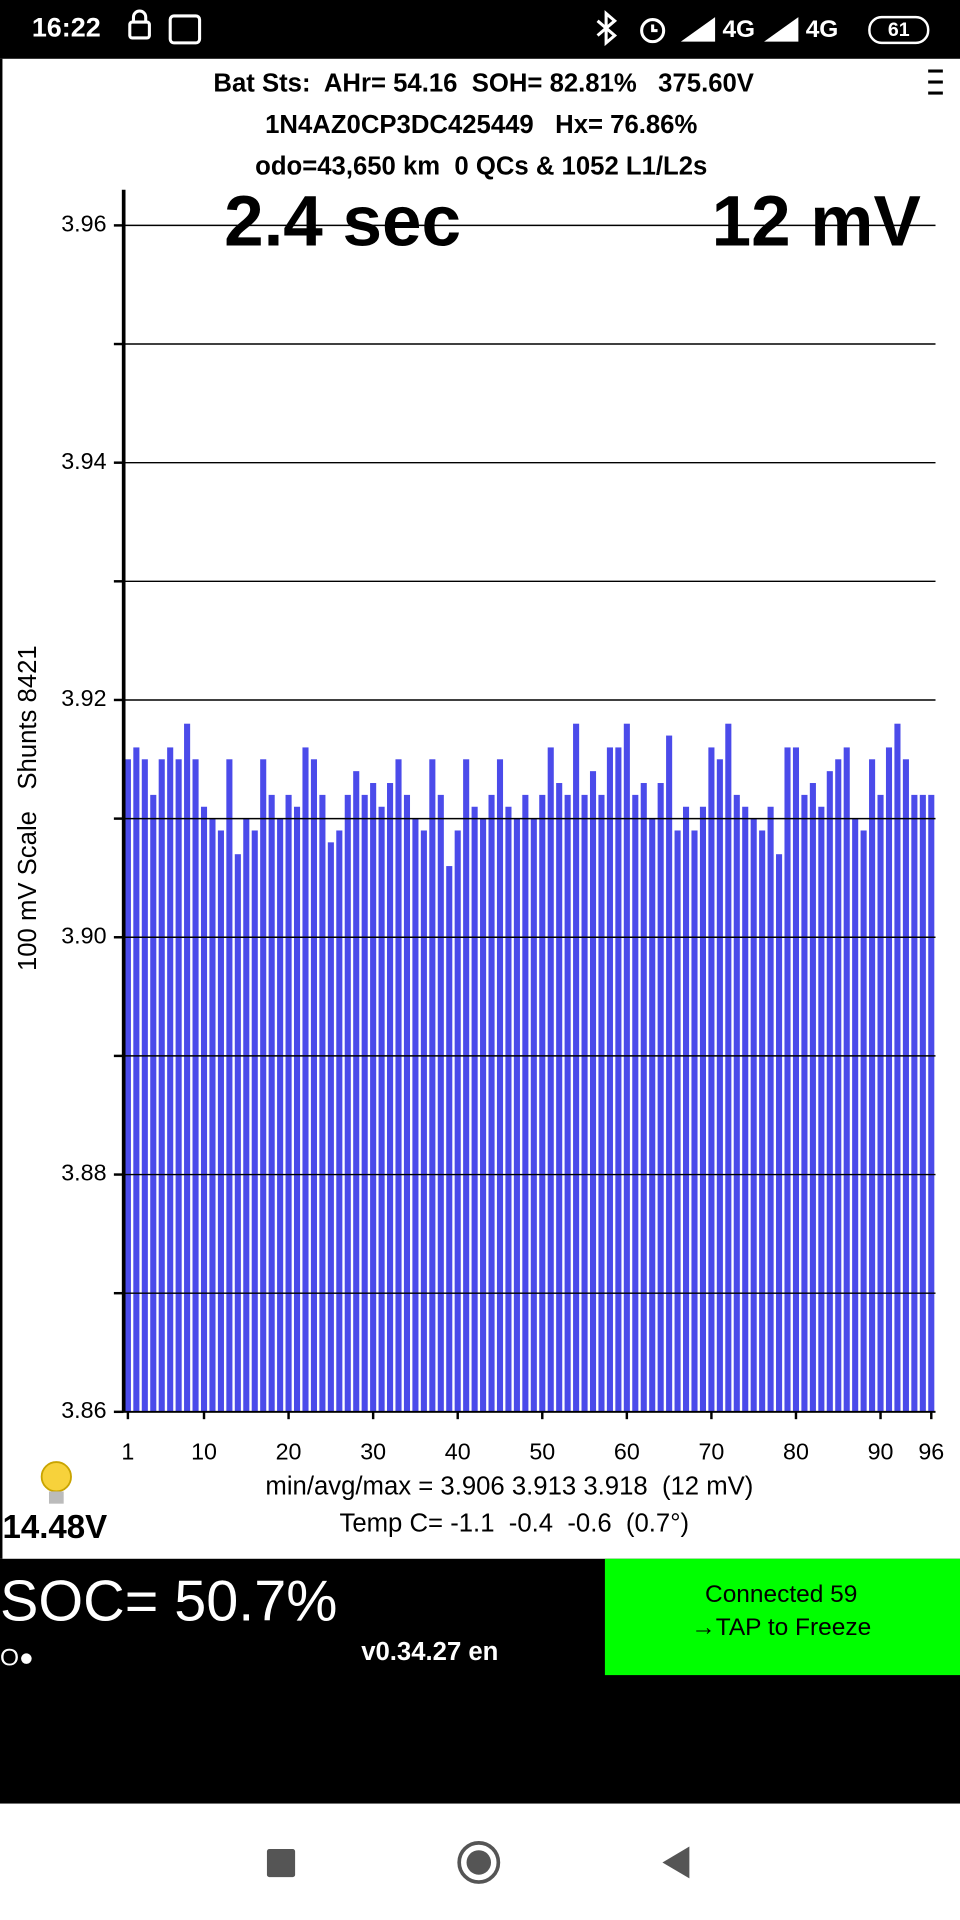  What do you see at coordinates (676, 1862) in the screenshot?
I see `back-button` at bounding box center [676, 1862].